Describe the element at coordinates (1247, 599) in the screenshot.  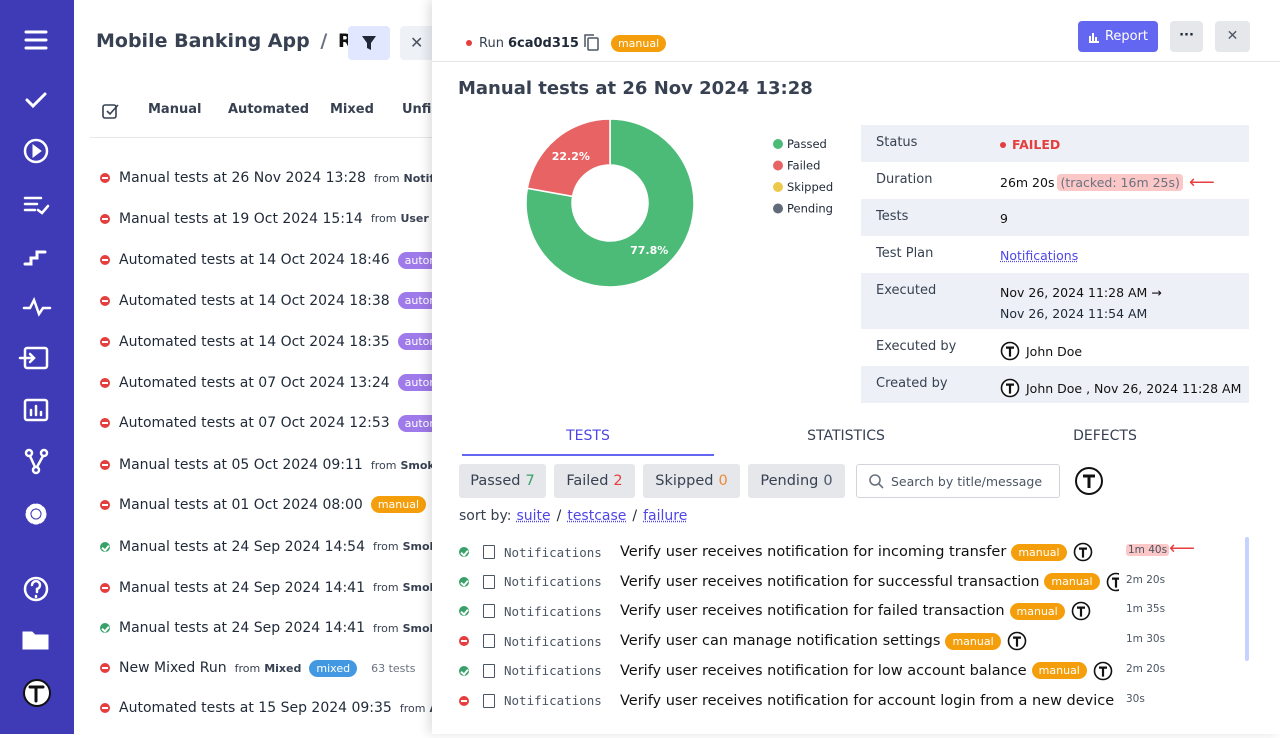
I see `scrollbar` at that location.